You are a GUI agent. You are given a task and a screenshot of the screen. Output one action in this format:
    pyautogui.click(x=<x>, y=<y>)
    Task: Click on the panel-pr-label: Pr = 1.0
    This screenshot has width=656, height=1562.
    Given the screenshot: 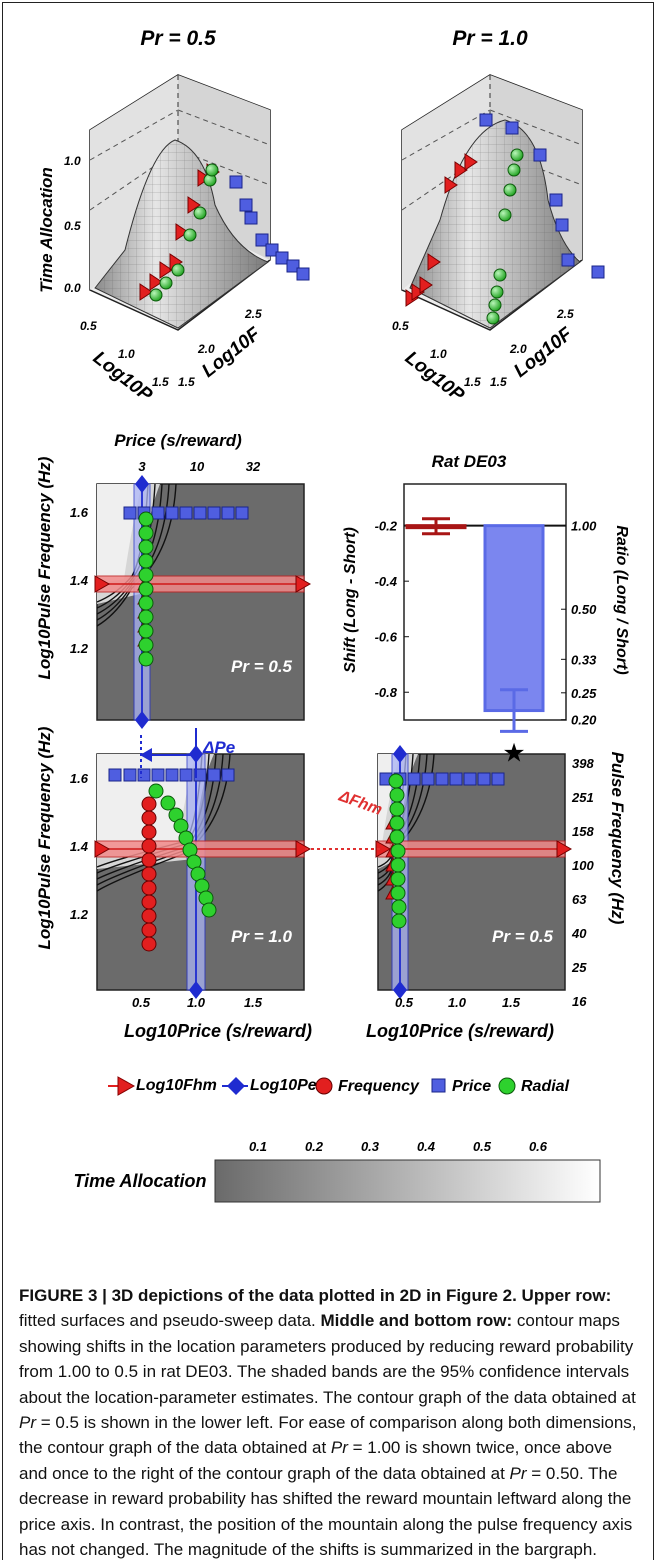 What is the action you would take?
    pyautogui.click(x=262, y=936)
    